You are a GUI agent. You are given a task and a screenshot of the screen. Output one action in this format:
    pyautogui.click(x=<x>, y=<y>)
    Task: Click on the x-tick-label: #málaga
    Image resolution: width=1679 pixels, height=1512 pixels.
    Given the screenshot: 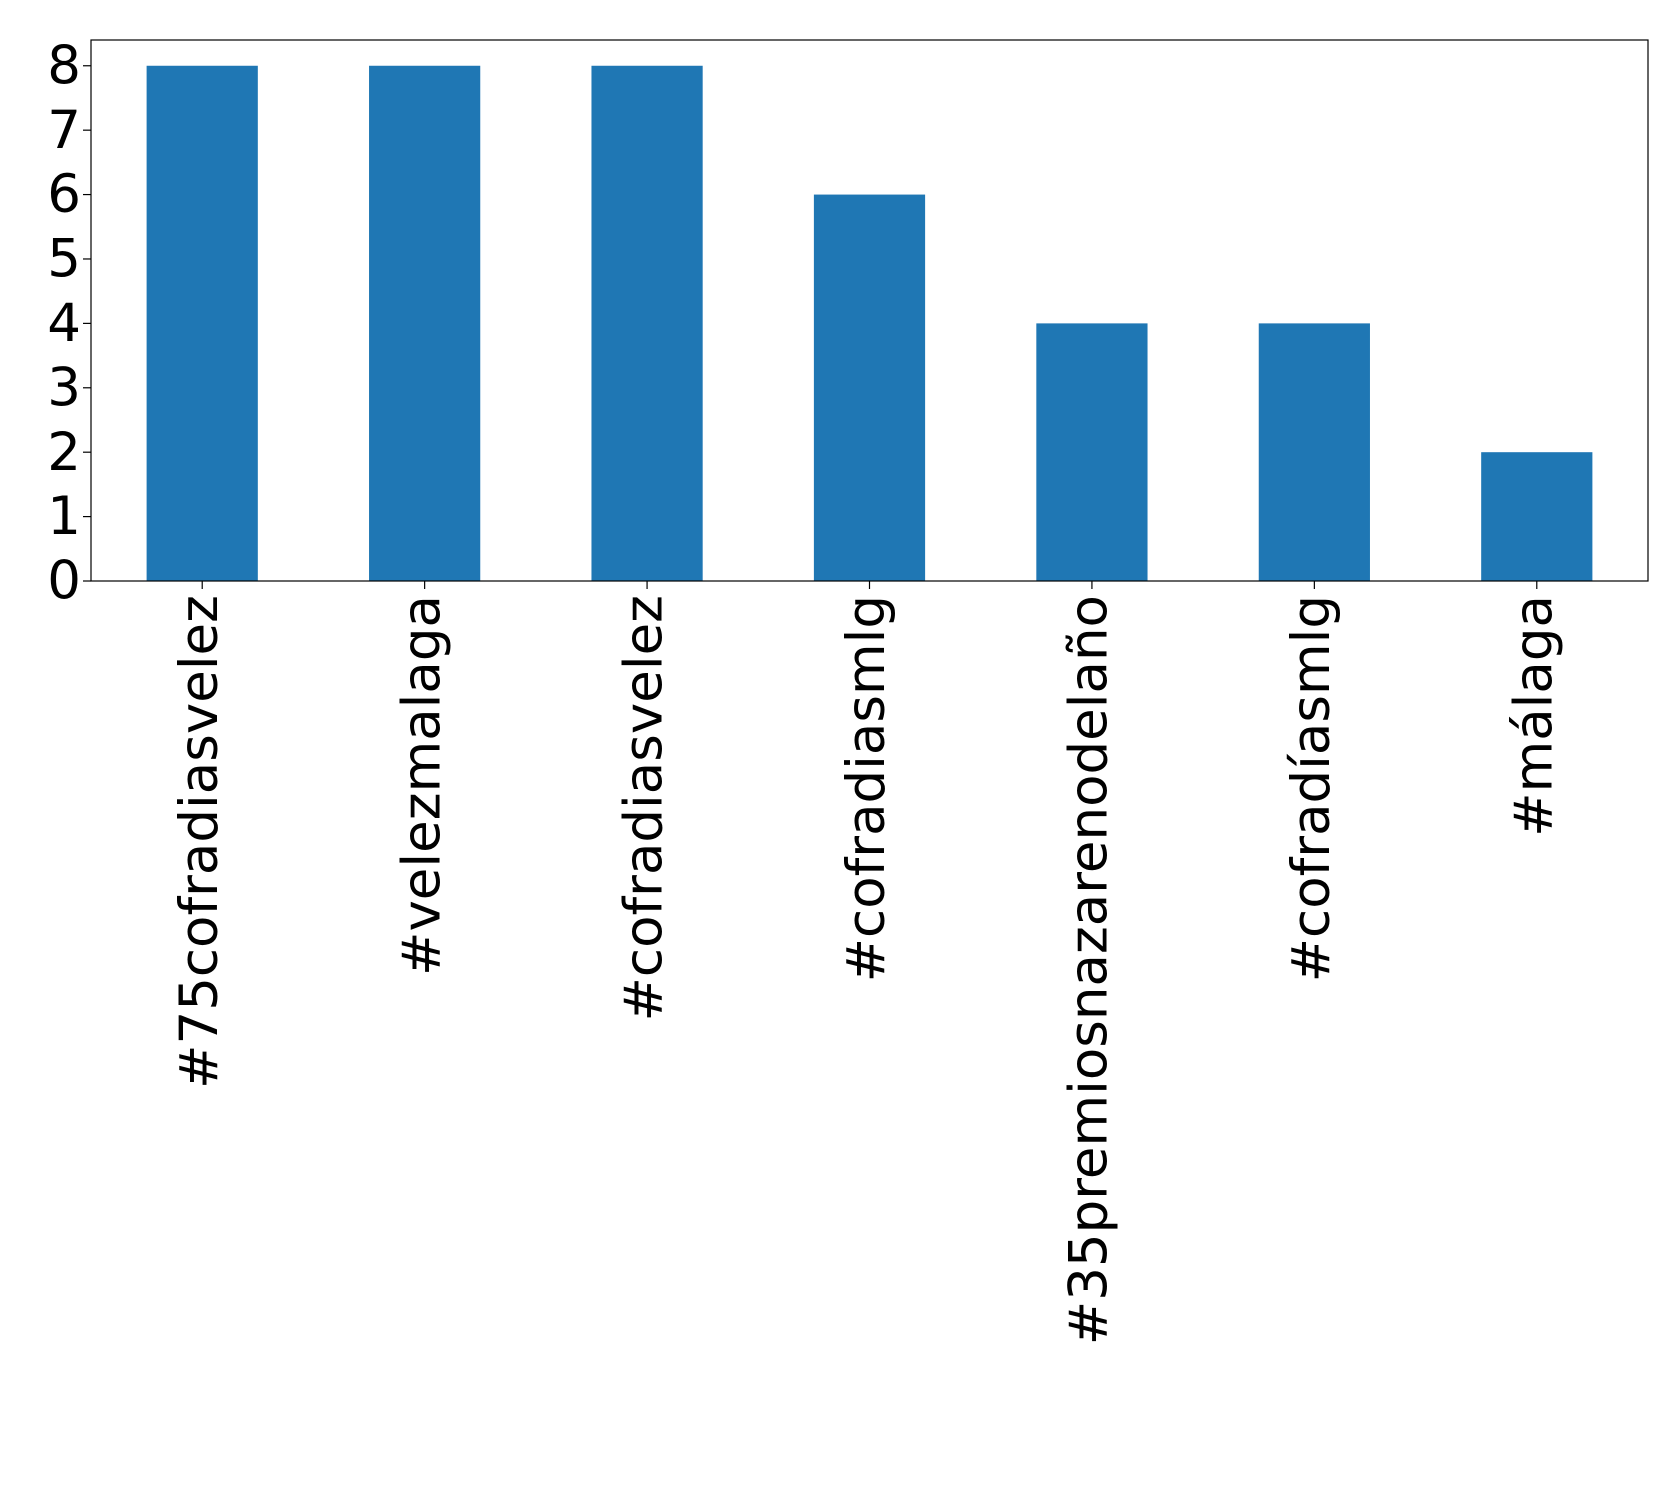 What is the action you would take?
    pyautogui.click(x=1533, y=716)
    